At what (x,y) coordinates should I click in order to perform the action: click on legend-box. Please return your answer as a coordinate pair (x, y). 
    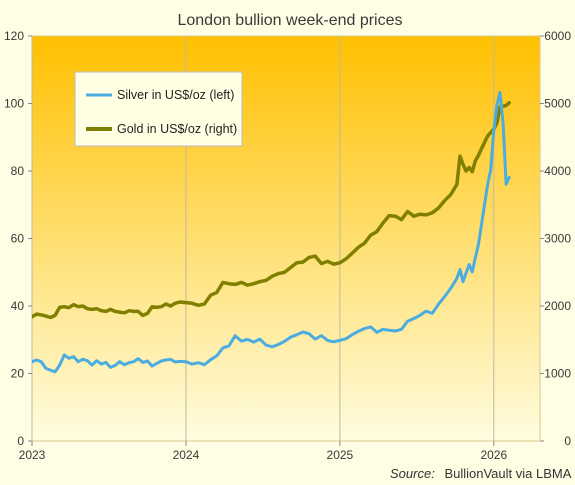
    Looking at the image, I should click on (158, 109).